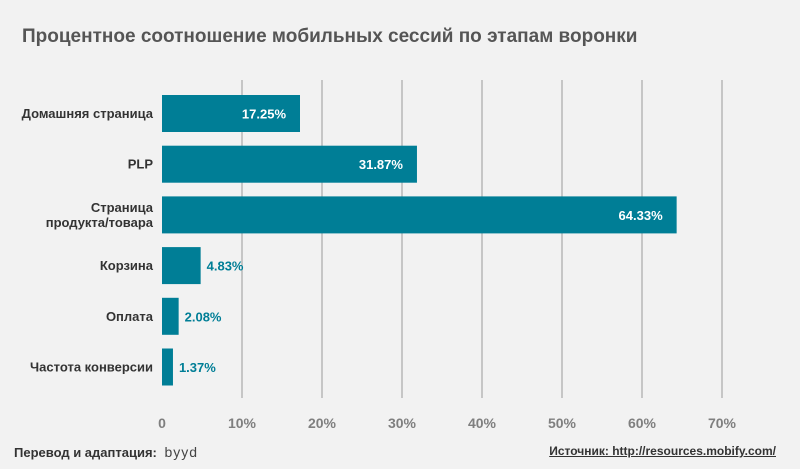  What do you see at coordinates (242, 423) in the screenshot?
I see `x-tick-label: 10%` at bounding box center [242, 423].